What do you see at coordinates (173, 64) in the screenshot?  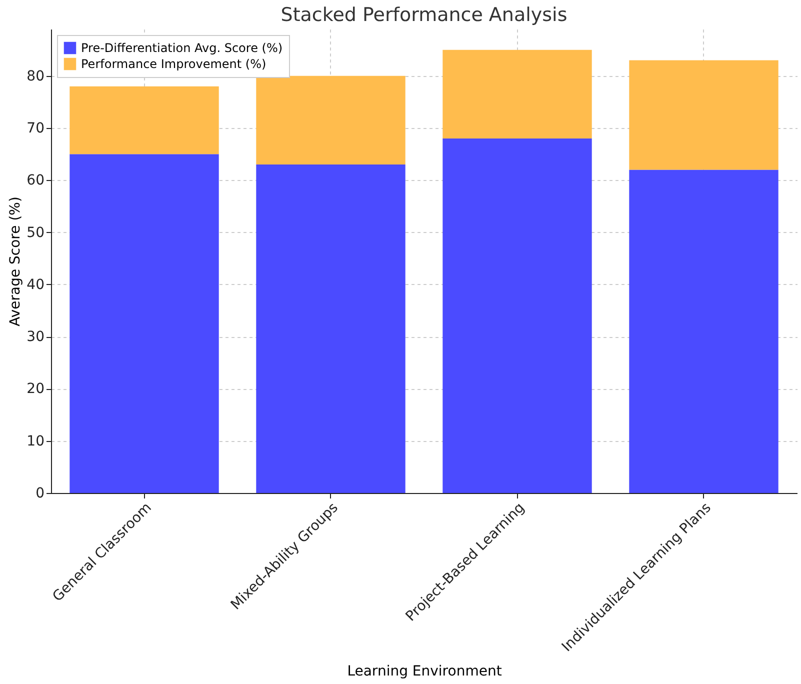 I see `legend-label: Performance Improvement (%)` at bounding box center [173, 64].